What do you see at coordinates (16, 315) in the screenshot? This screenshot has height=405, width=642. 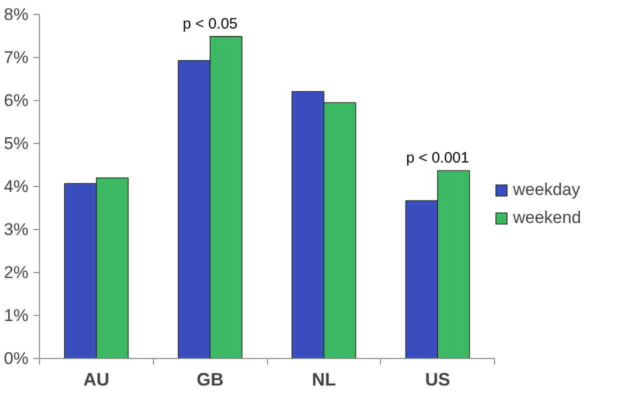 I see `y-tick-label: 1%` at bounding box center [16, 315].